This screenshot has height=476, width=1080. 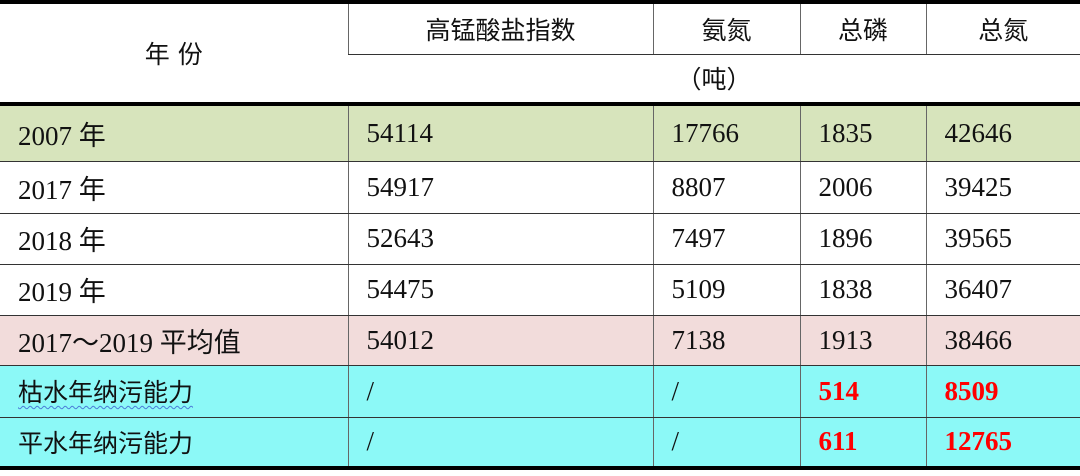 What do you see at coordinates (500, 290) in the screenshot?
I see `cell: 54475` at bounding box center [500, 290].